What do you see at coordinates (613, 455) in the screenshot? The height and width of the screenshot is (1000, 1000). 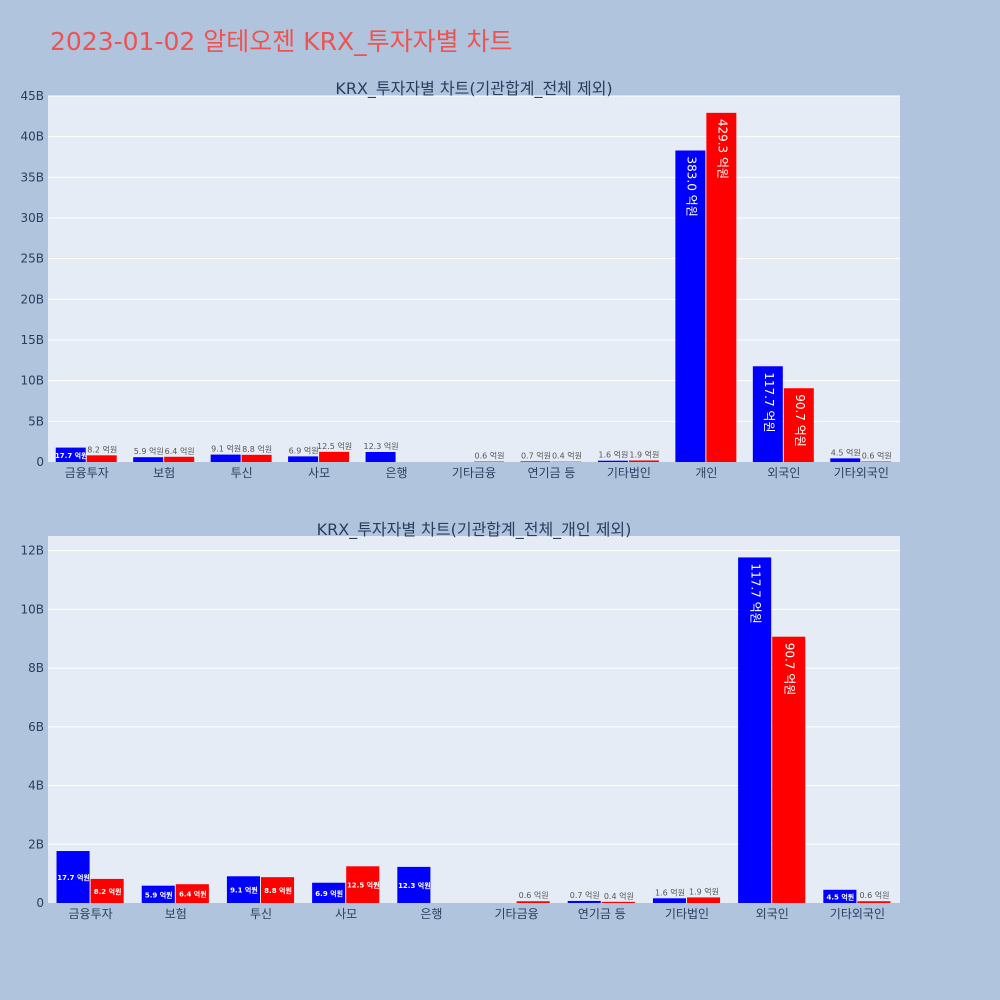 I see `data-label: 1.6 억원` at bounding box center [613, 455].